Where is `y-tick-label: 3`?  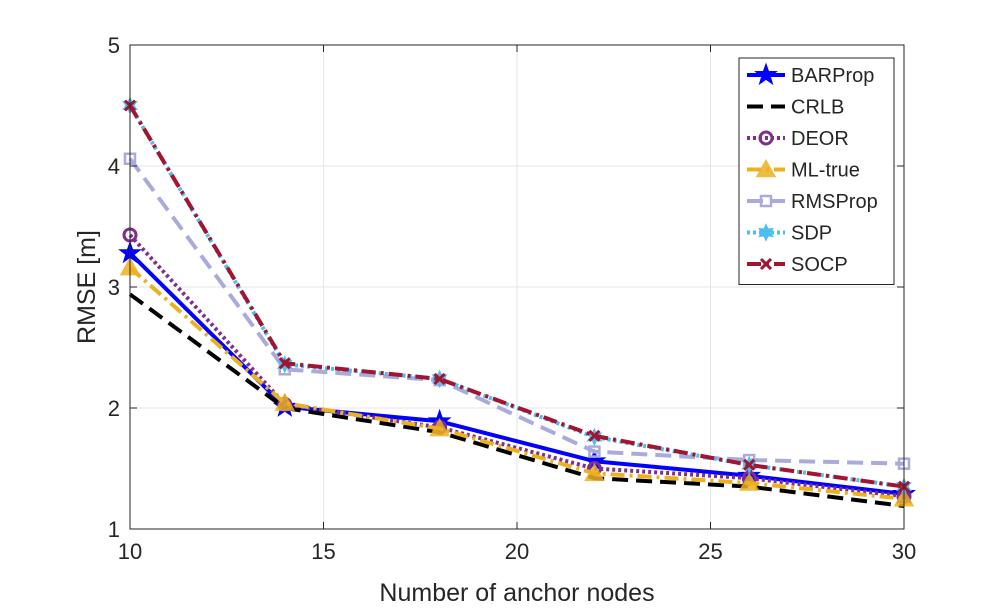 y-tick-label: 3 is located at coordinates (114, 287).